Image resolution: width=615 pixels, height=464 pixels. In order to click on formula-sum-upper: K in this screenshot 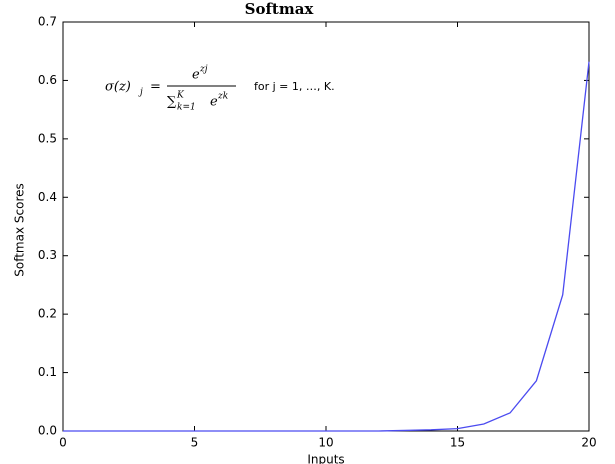, I will do `click(180, 96)`.